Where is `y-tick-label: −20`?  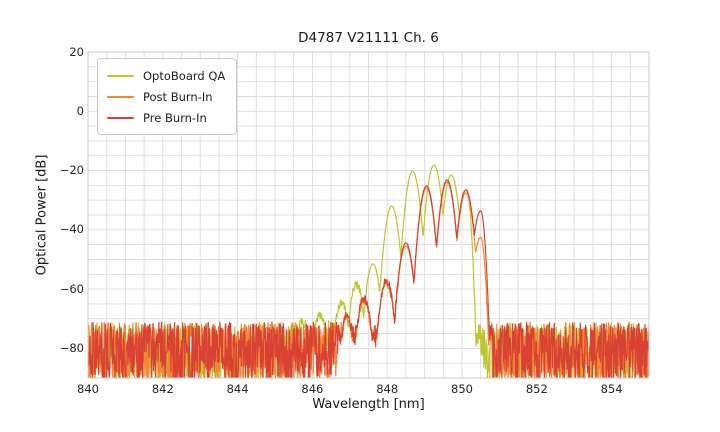
y-tick-label: −20 is located at coordinates (71, 170).